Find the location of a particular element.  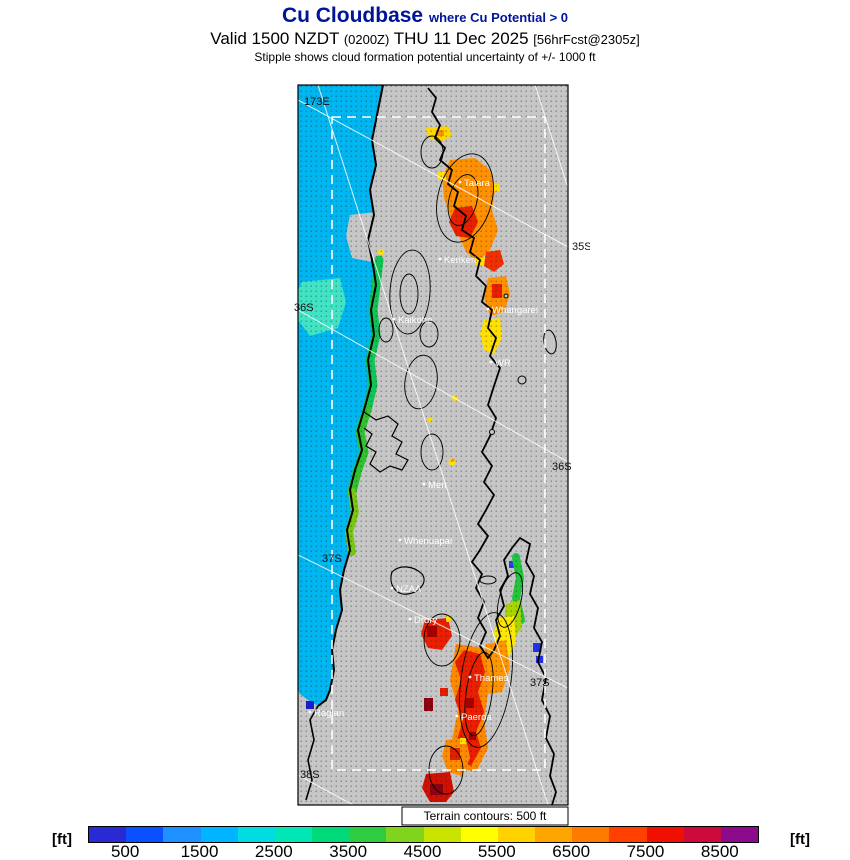

valid-time-prefix: Valid 1500 NZDT is located at coordinates (277, 38).